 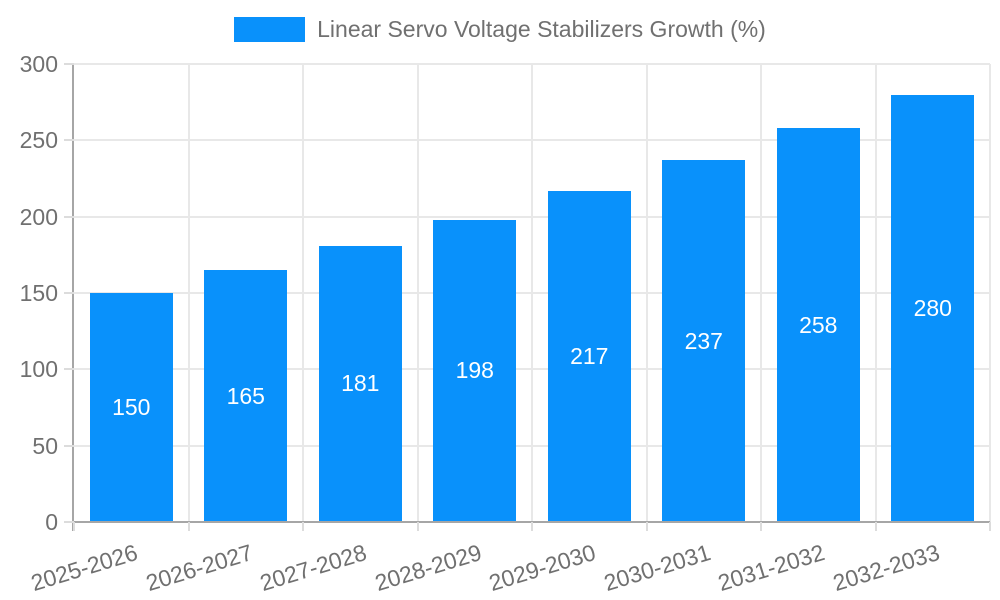 What do you see at coordinates (313, 568) in the screenshot?
I see `x-axis-tick-label: 2027-2028` at bounding box center [313, 568].